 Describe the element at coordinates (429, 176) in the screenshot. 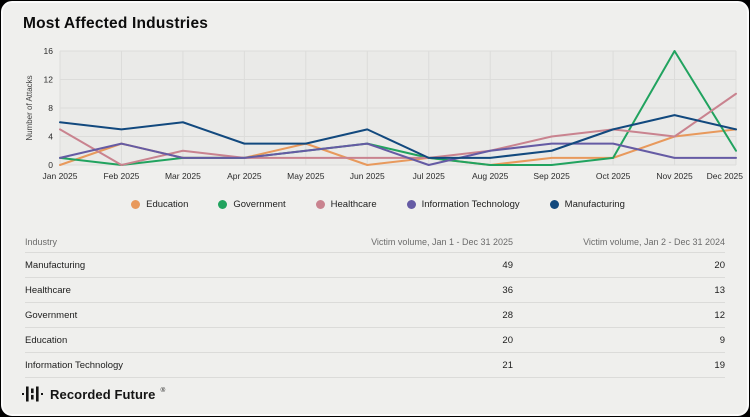

I see `x-tick-label: Jul 2025` at that location.